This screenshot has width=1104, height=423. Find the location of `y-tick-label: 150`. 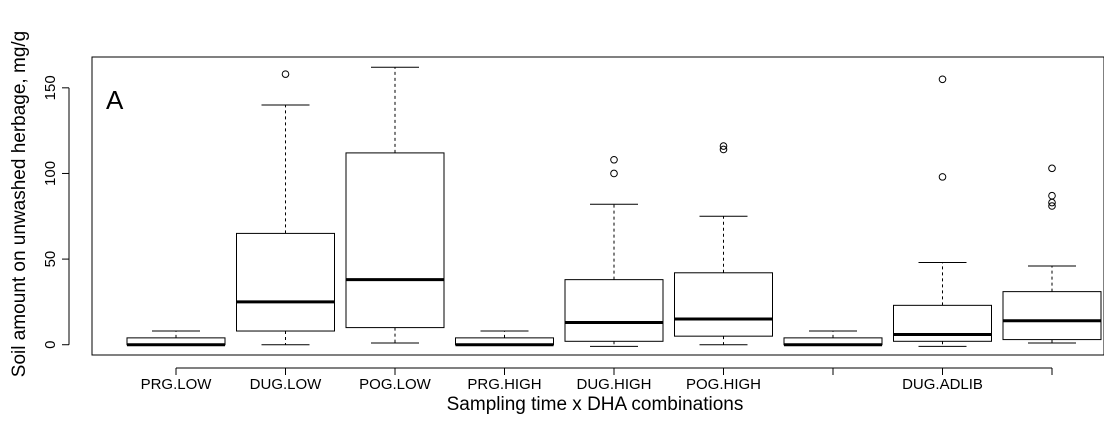

y-tick-label: 150 is located at coordinates (50, 87).